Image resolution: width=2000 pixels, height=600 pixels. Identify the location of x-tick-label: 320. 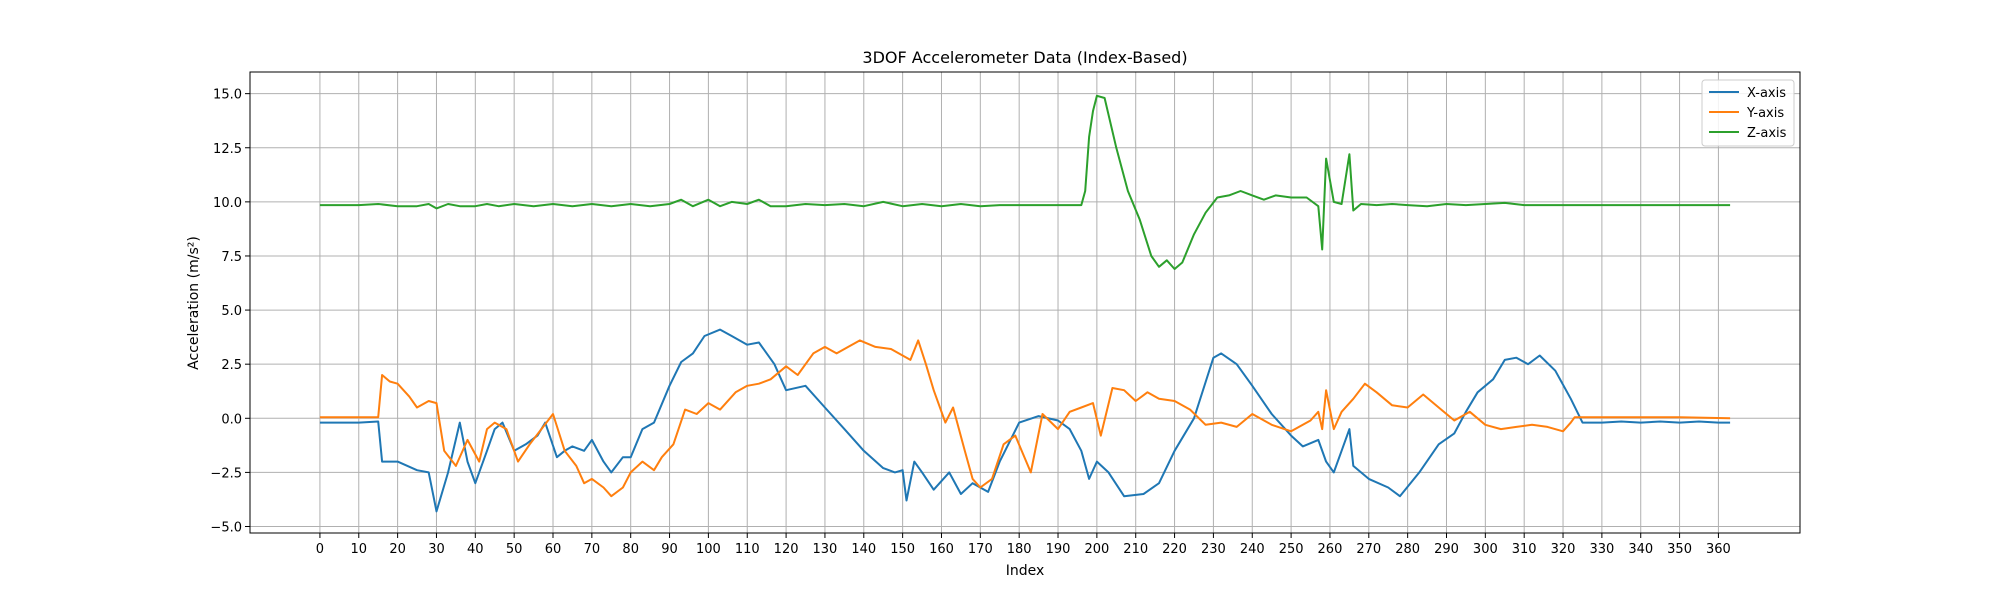
(1563, 549).